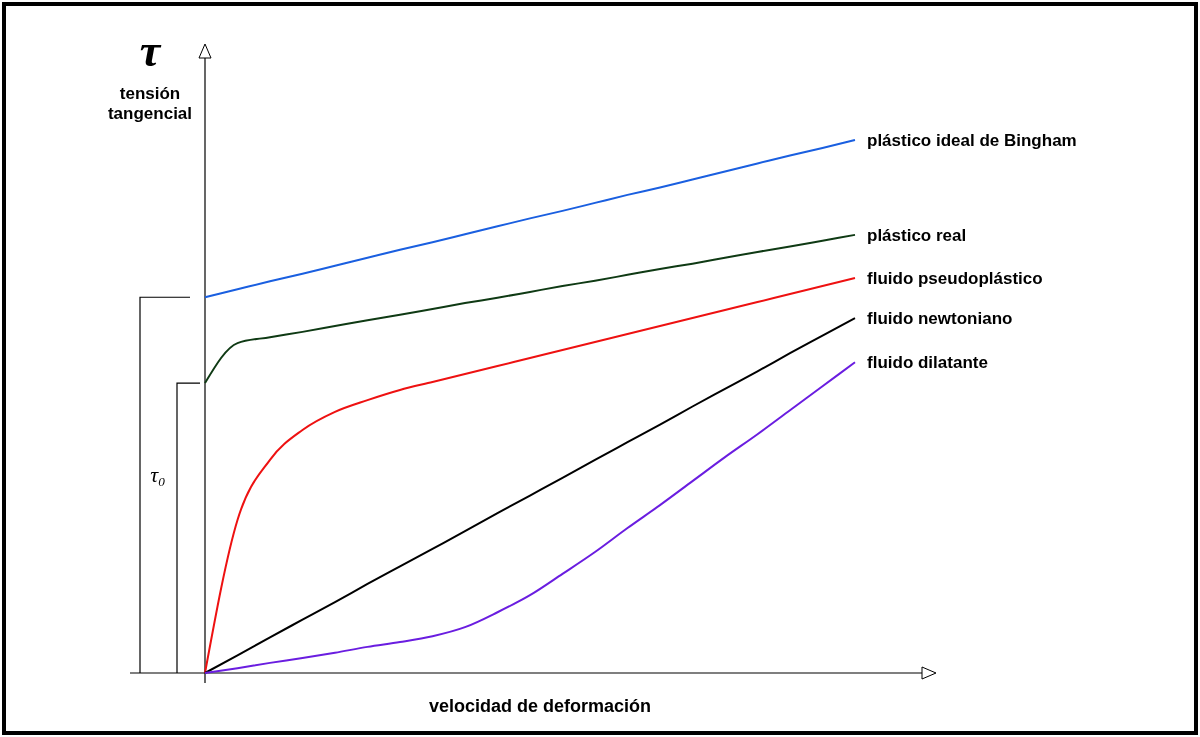 This screenshot has width=1200, height=737. What do you see at coordinates (540, 706) in the screenshot?
I see `x-axis-title: velocidad de deformación` at bounding box center [540, 706].